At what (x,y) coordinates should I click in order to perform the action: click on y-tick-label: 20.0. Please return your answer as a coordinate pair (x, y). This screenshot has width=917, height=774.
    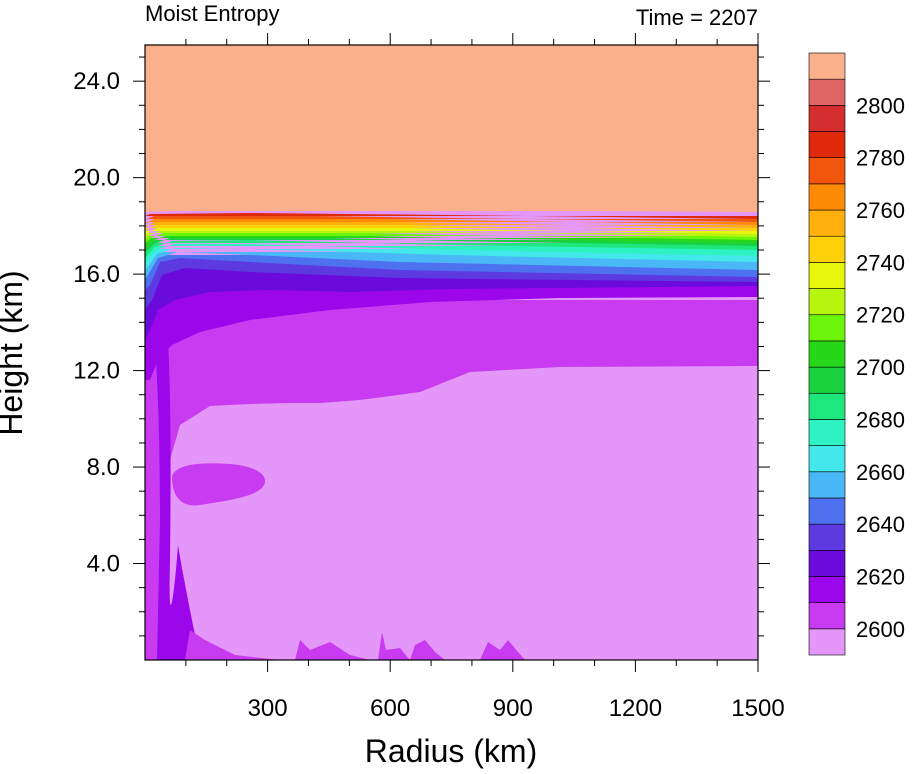
    Looking at the image, I should click on (96, 178).